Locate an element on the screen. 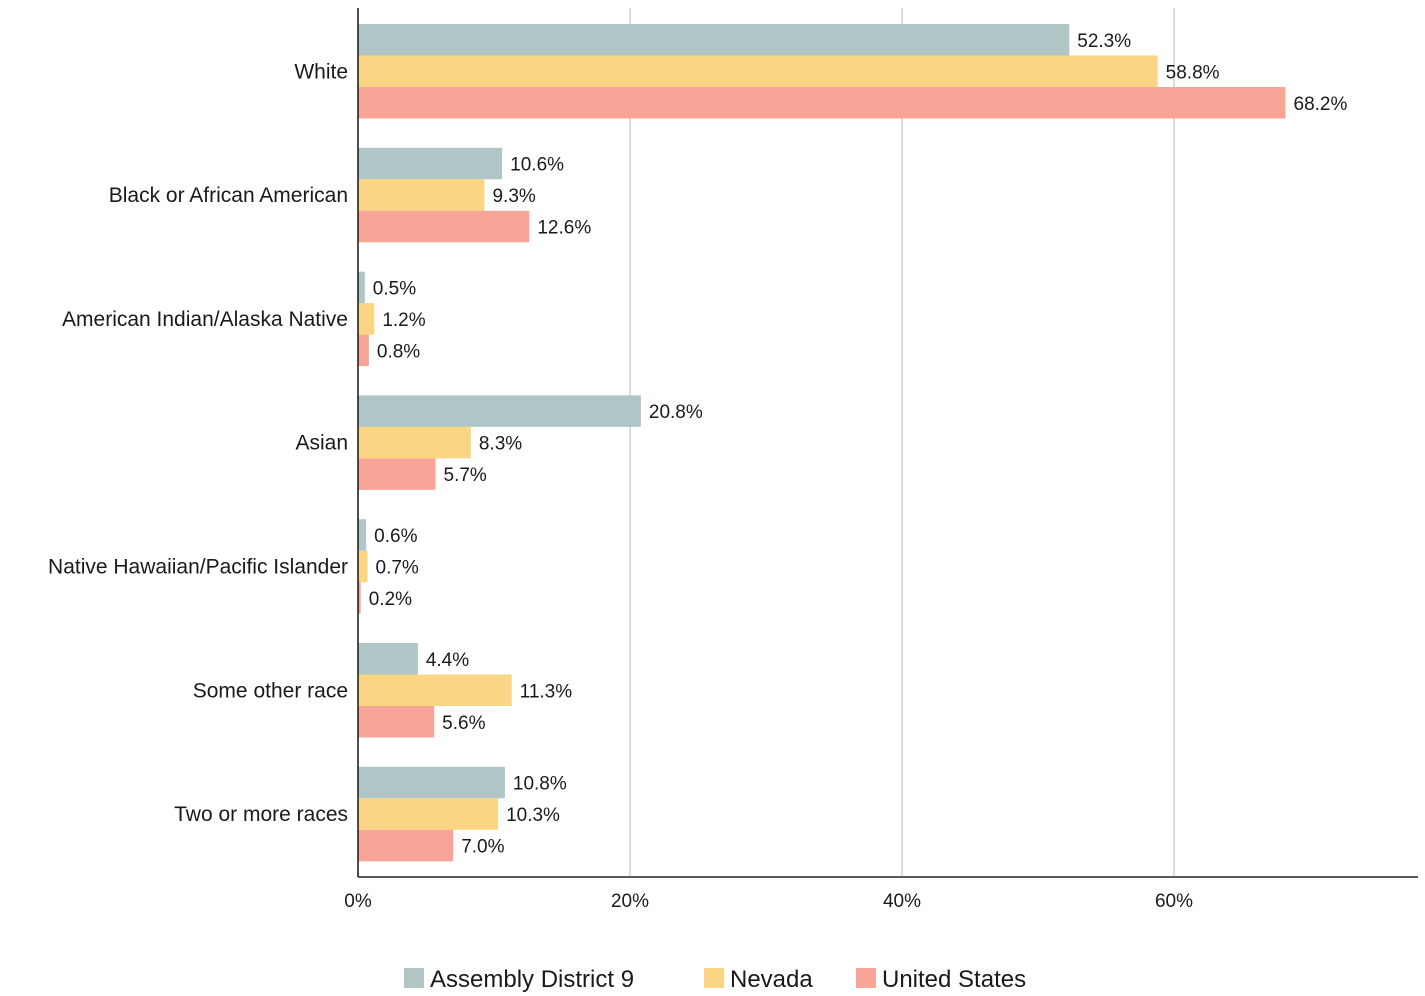 Image resolution: width=1425 pixels, height=996 pixels. data-label: 4.4% is located at coordinates (447, 660).